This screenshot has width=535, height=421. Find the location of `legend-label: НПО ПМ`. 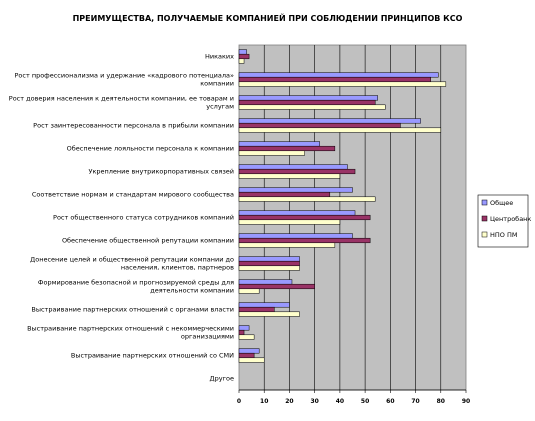

legend-label: НПО ПМ is located at coordinates (503, 235).